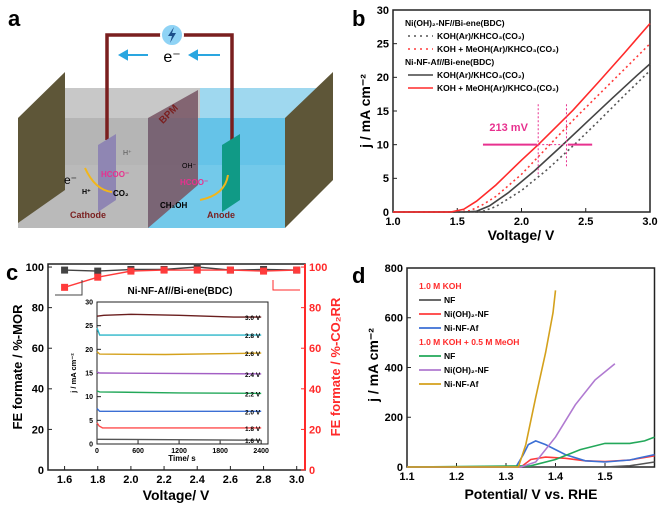  I want to click on x-tick-label: 600, so click(138, 451).